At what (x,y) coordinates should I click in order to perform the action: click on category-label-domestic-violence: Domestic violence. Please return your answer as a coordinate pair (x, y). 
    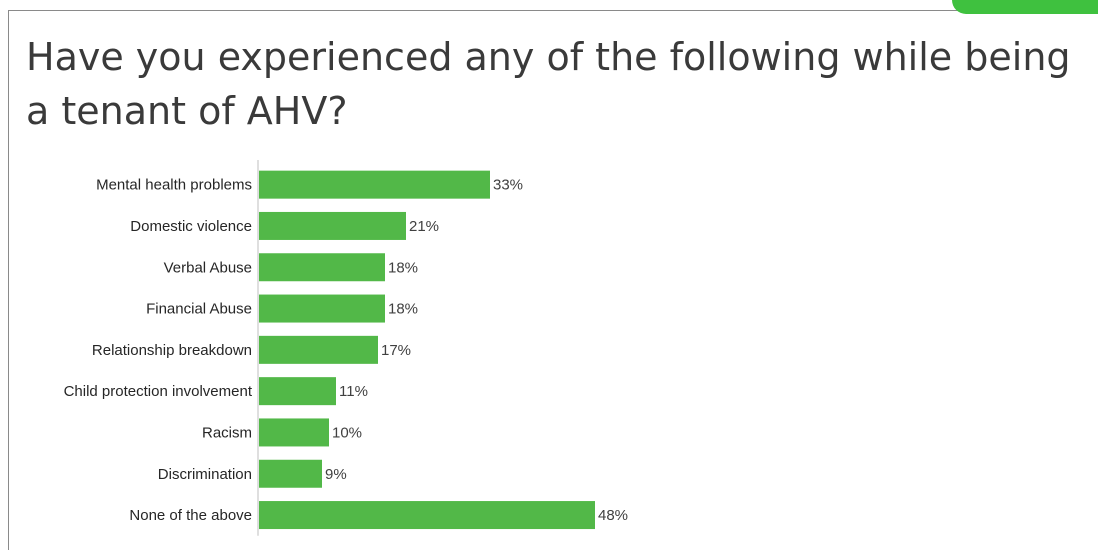
    Looking at the image, I should click on (191, 226).